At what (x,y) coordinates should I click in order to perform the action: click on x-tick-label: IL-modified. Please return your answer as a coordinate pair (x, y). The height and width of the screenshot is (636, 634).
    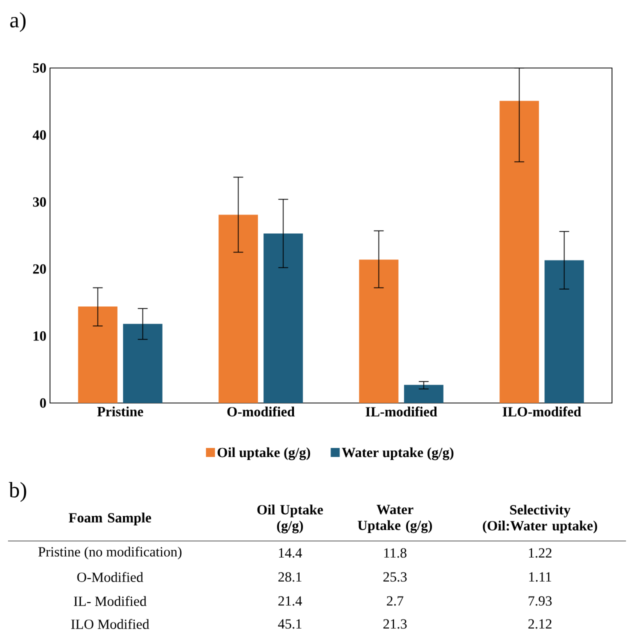
    Looking at the image, I should click on (402, 411).